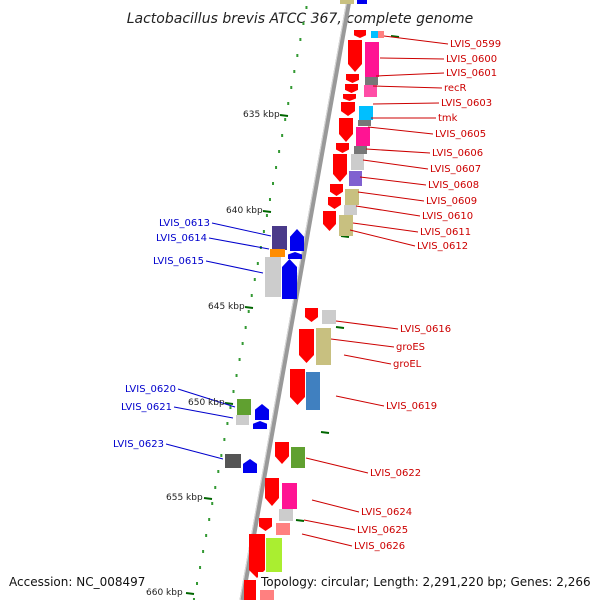 The height and width of the screenshot is (600, 600). Describe the element at coordinates (178, 261) in the screenshot. I see `gene-label-lvis-0615: LVIS_0615` at that location.